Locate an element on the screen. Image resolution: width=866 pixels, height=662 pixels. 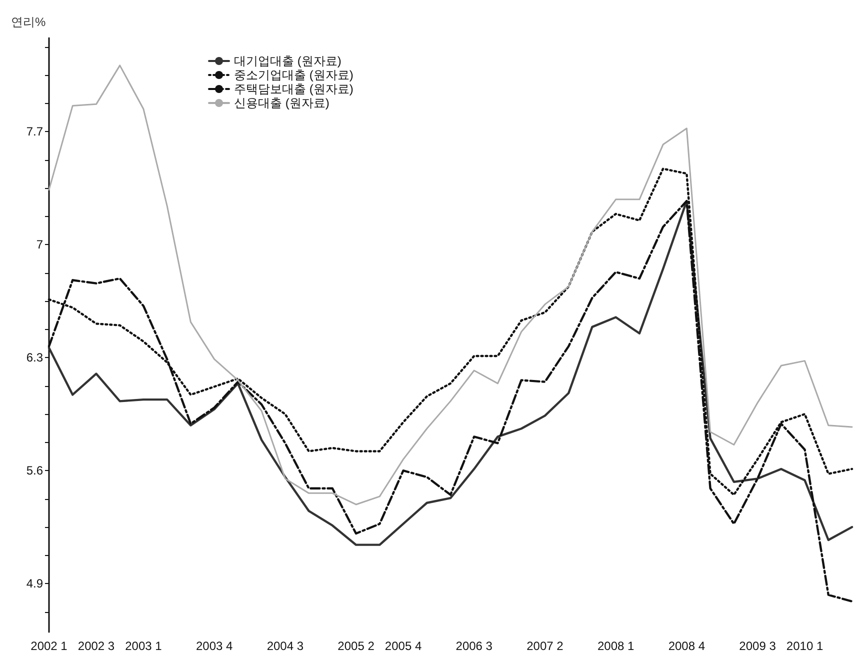
x-tick-label: 2010 1 is located at coordinates (805, 646).